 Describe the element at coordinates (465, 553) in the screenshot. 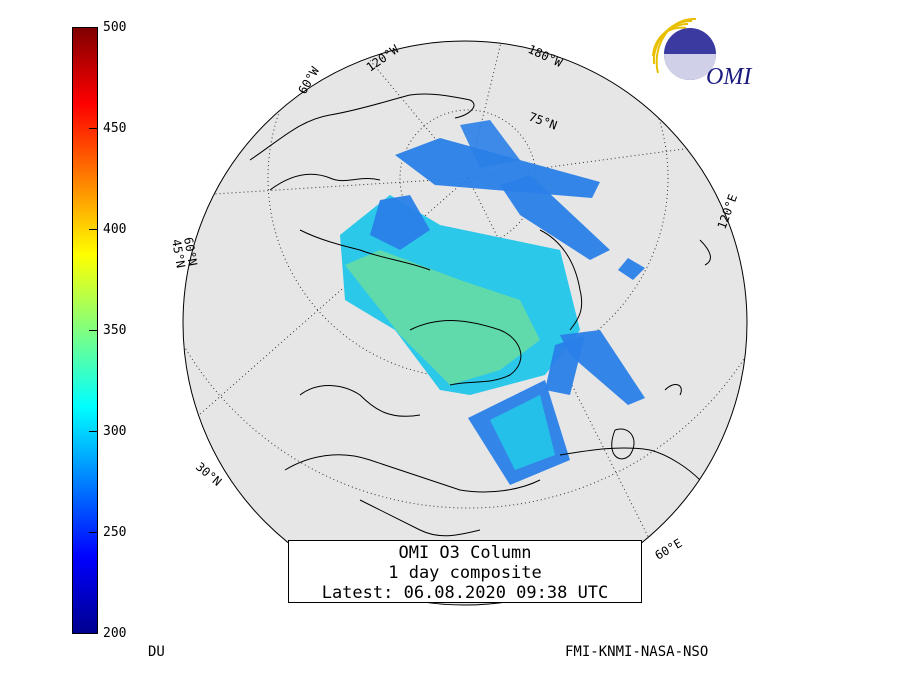

I see `title-line-1: OMI O3 Column` at that location.